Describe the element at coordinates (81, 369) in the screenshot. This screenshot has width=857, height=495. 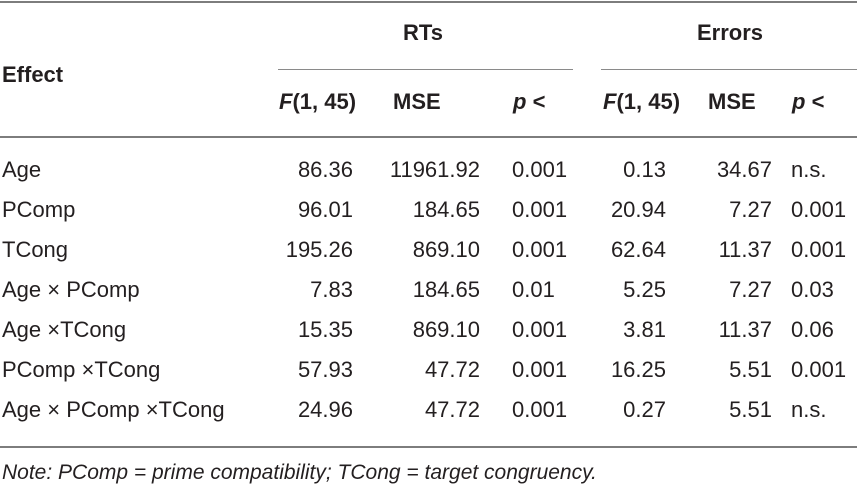
I see `row-effect-label: PComp ×TCong` at that location.